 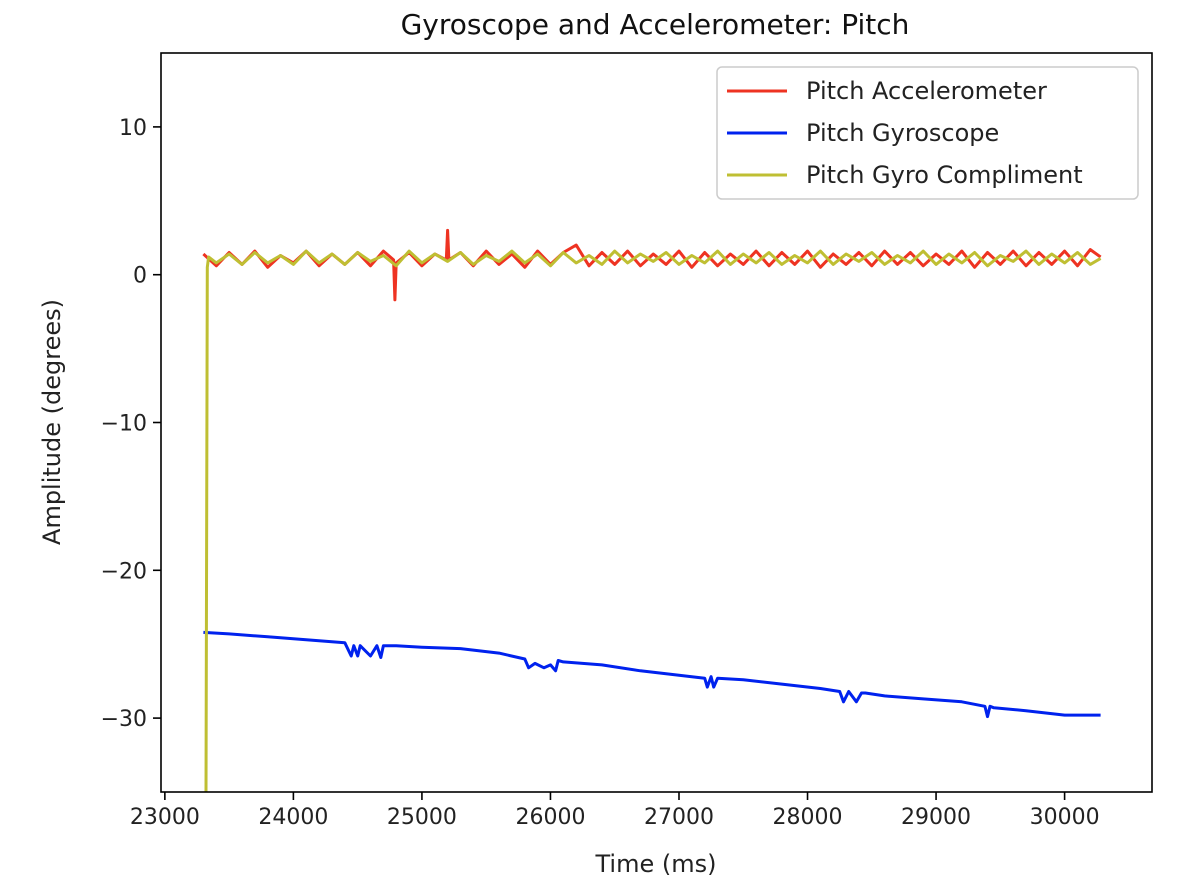 I want to click on x-axis-label: Time (ms), so click(x=656, y=864).